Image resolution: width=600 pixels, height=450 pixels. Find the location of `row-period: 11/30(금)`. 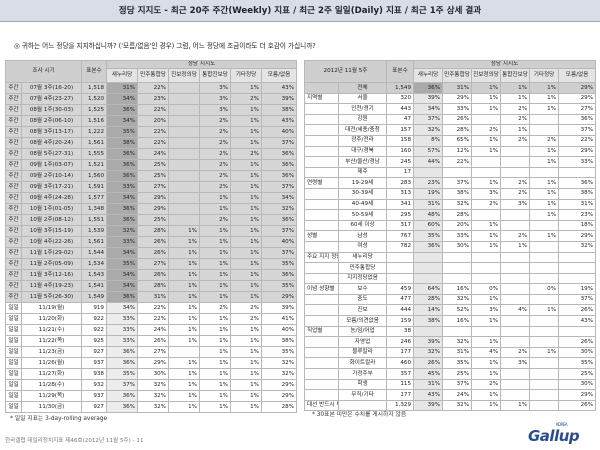

row-period: 11/30(금) is located at coordinates (51, 407).